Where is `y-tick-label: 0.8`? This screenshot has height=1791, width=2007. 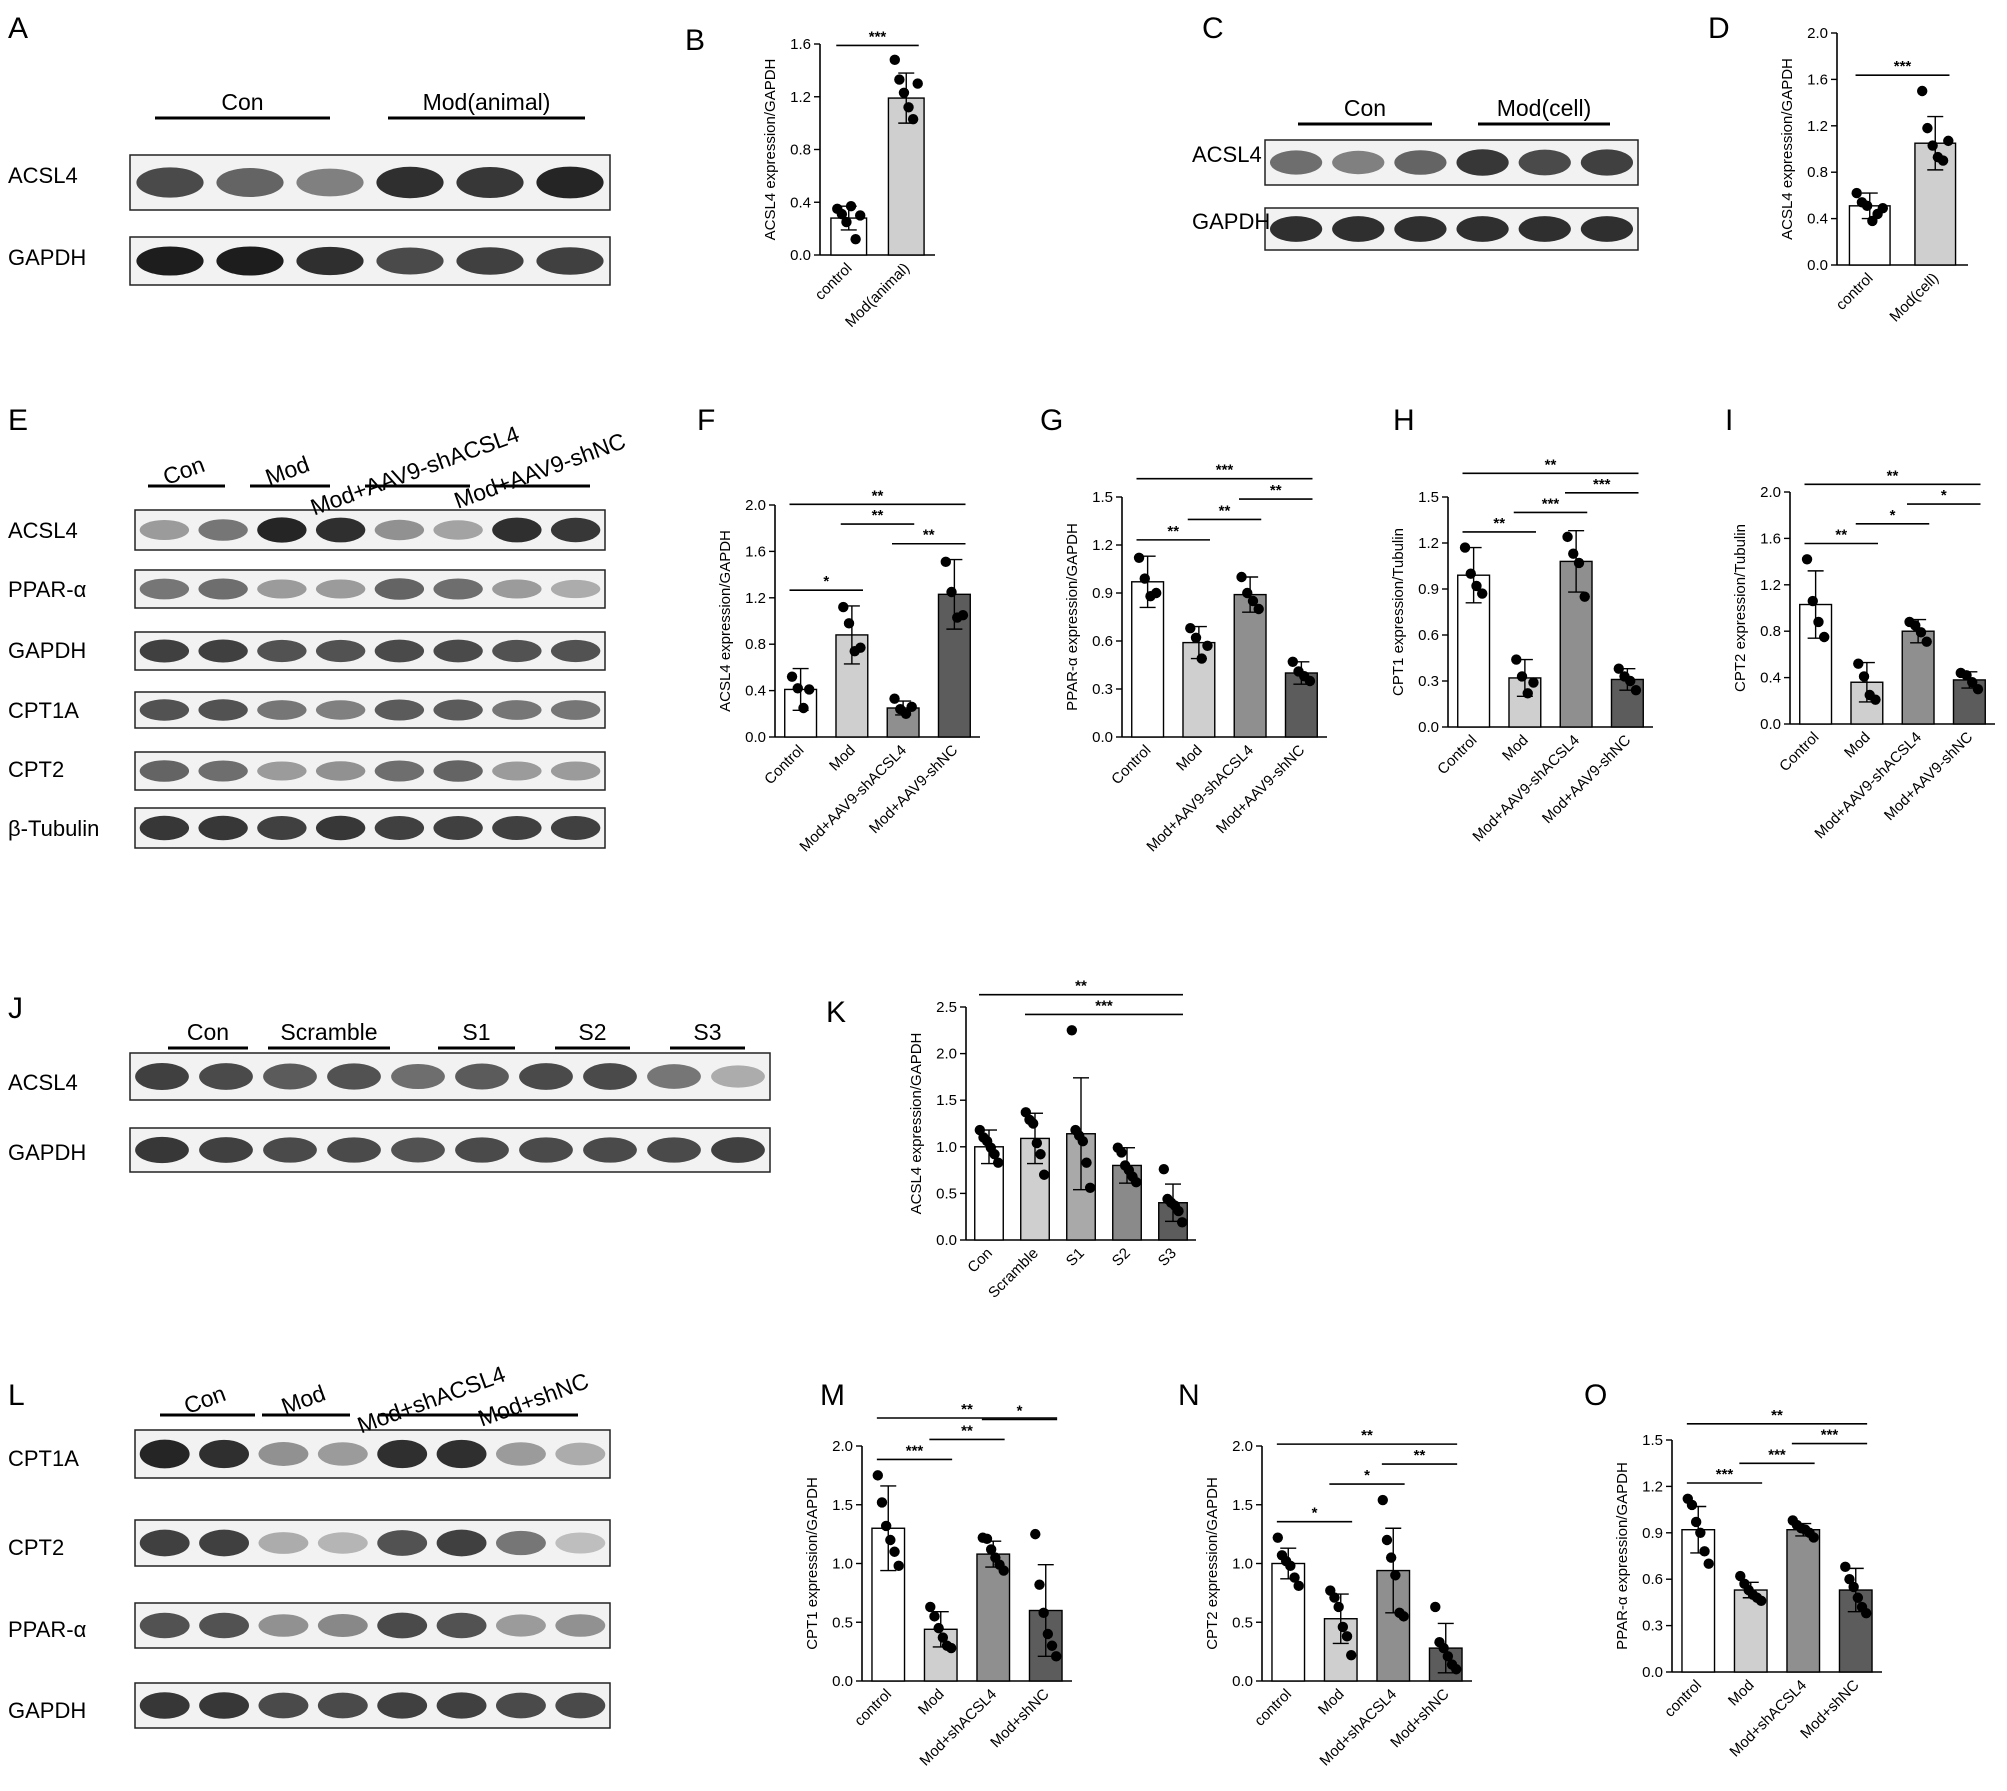
y-tick-label: 0.8 is located at coordinates (800, 150).